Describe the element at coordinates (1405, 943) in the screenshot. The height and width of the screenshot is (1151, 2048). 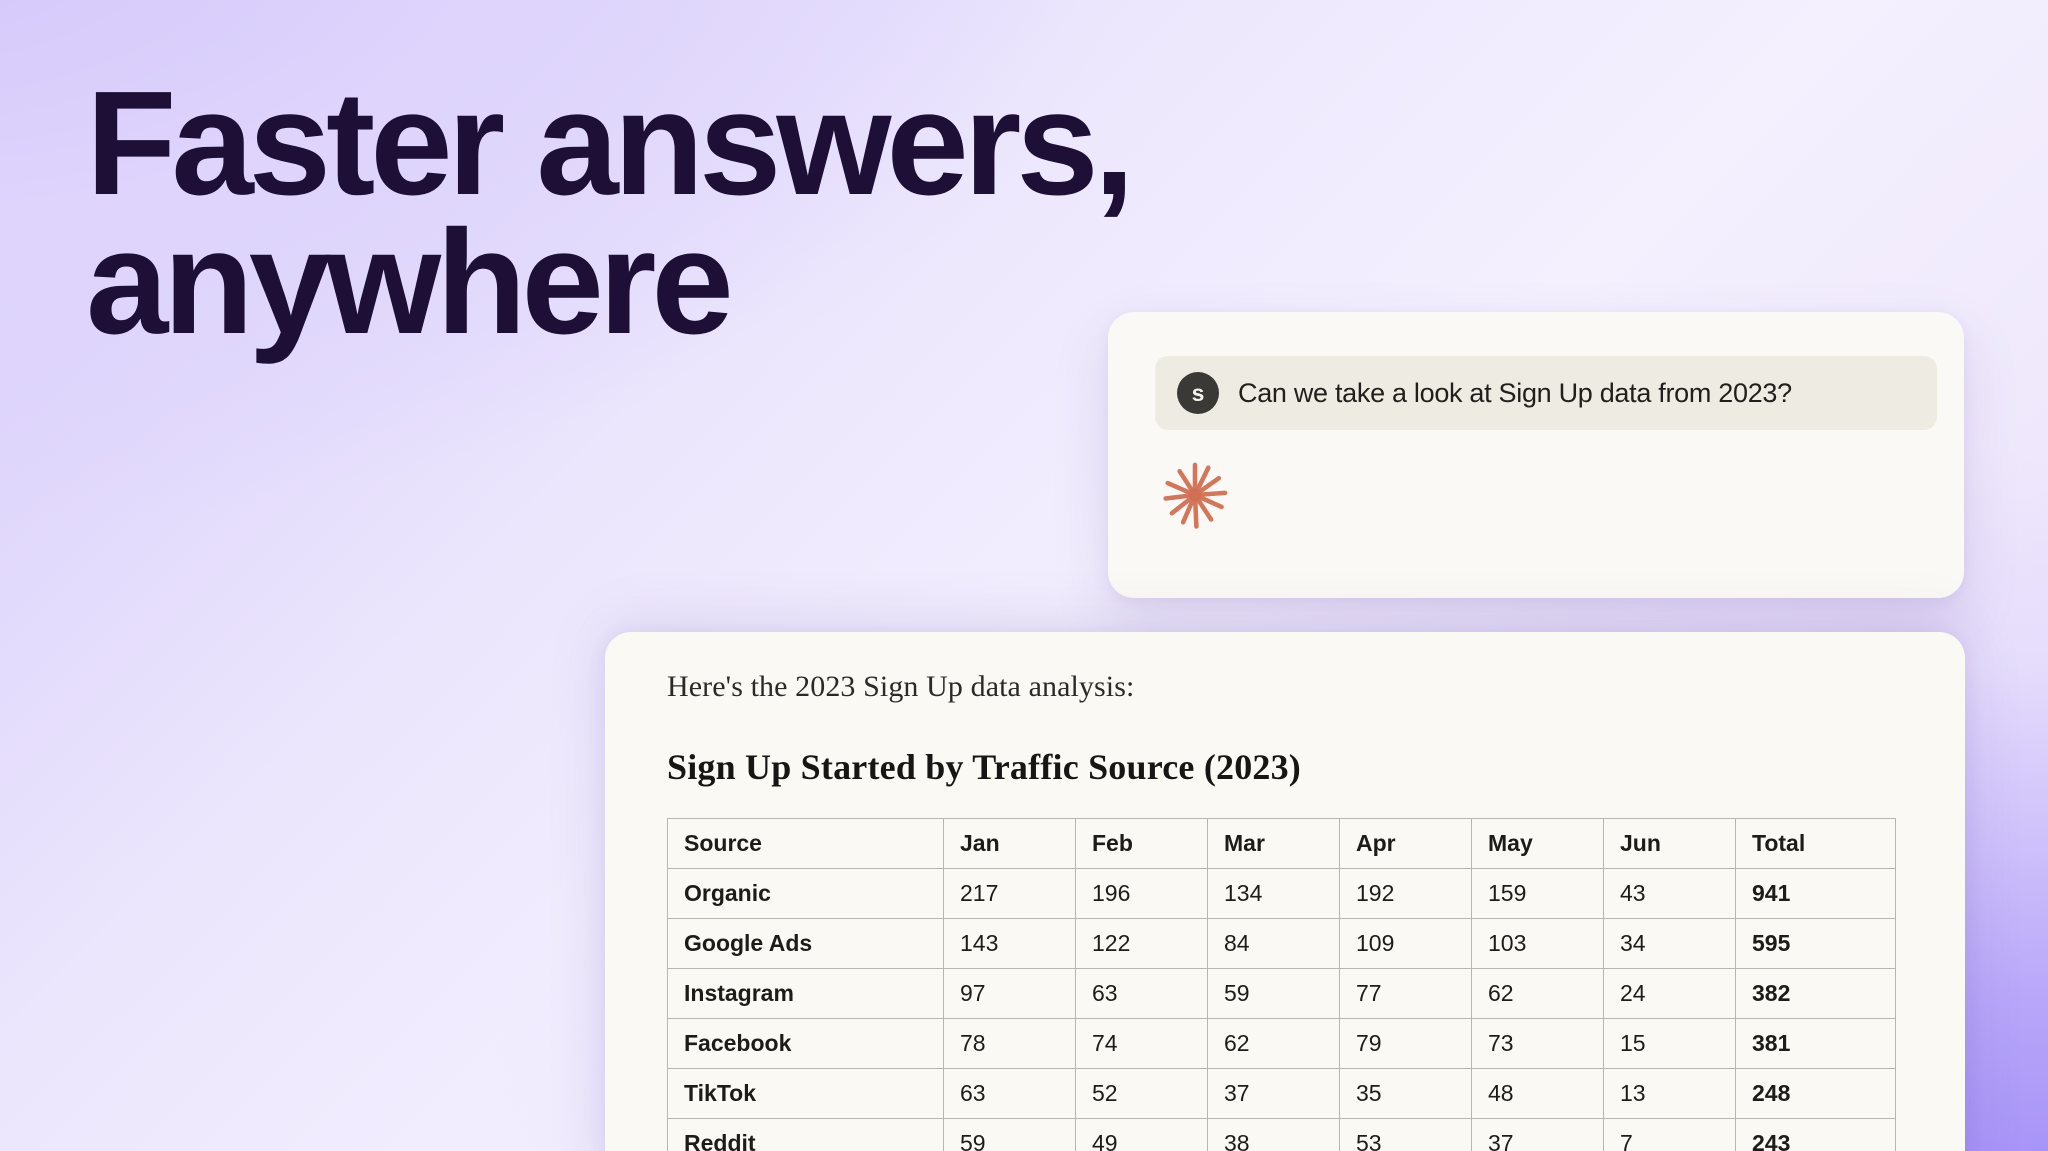
I see `cell-apr: 109` at that location.